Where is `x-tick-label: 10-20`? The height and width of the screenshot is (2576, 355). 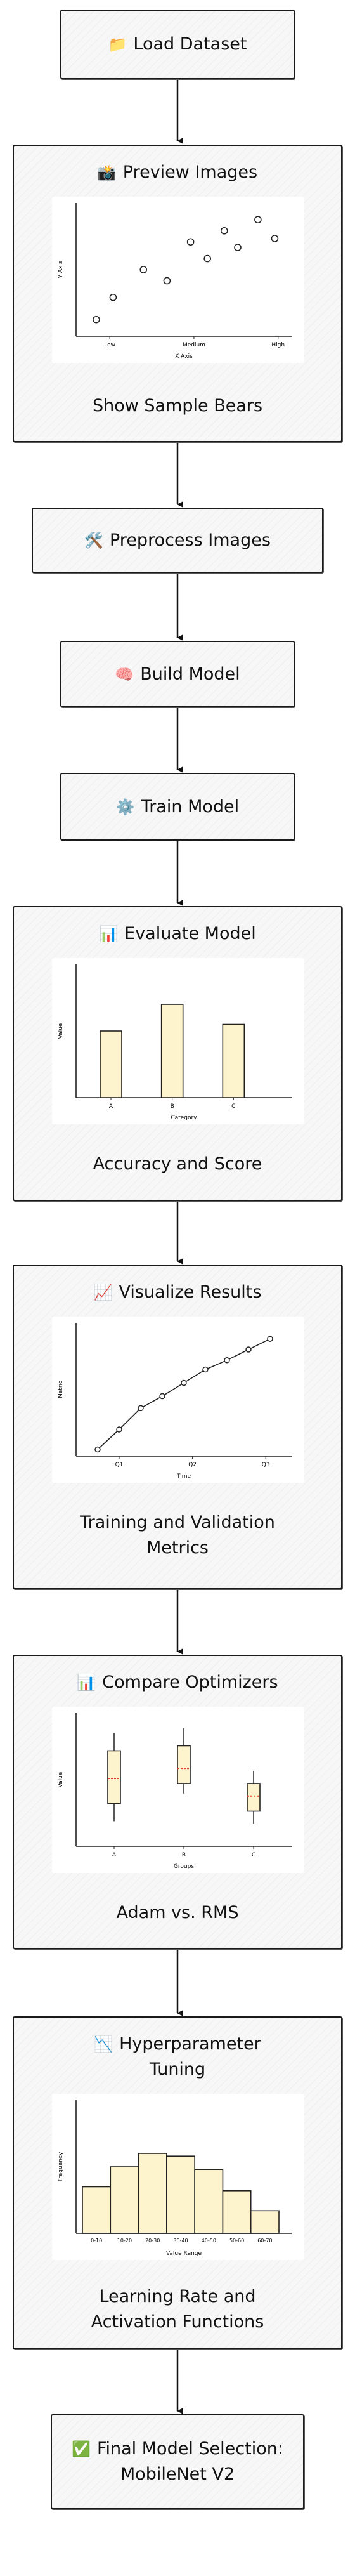
x-tick-label: 10-20 is located at coordinates (124, 2241).